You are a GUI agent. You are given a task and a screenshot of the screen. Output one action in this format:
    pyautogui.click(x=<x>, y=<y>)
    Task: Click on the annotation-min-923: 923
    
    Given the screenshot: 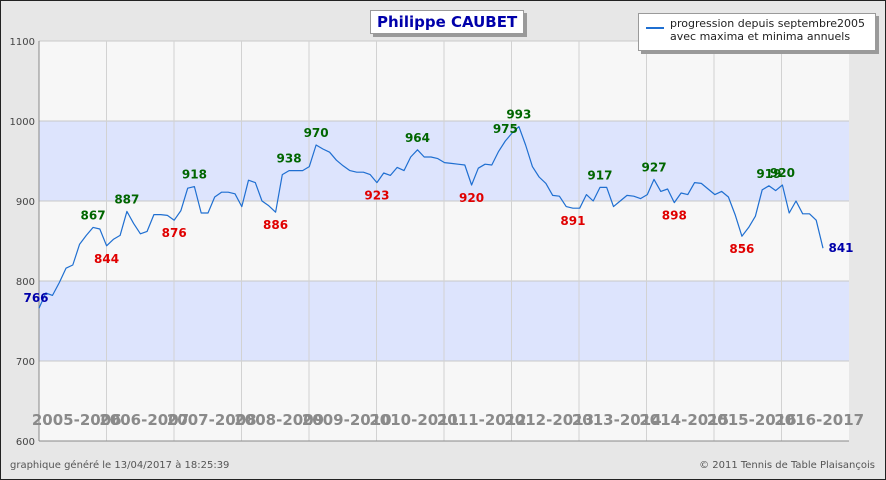 What is the action you would take?
    pyautogui.click(x=376, y=196)
    